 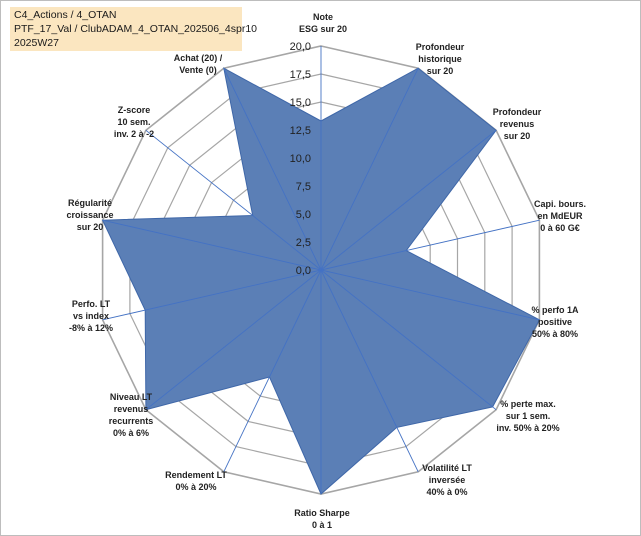 What do you see at coordinates (36, 43) in the screenshot?
I see `title-line-3: 2025W27` at bounding box center [36, 43].